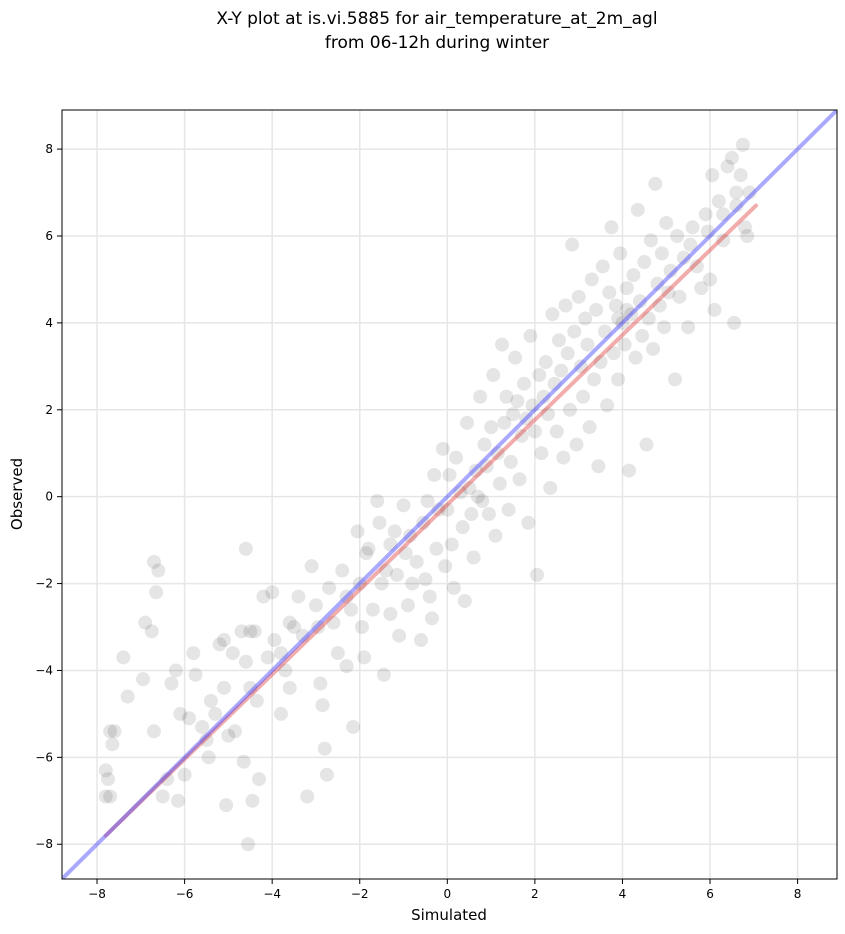 The image size is (845, 934). Describe the element at coordinates (185, 894) in the screenshot. I see `x-tick-label: −6` at that location.